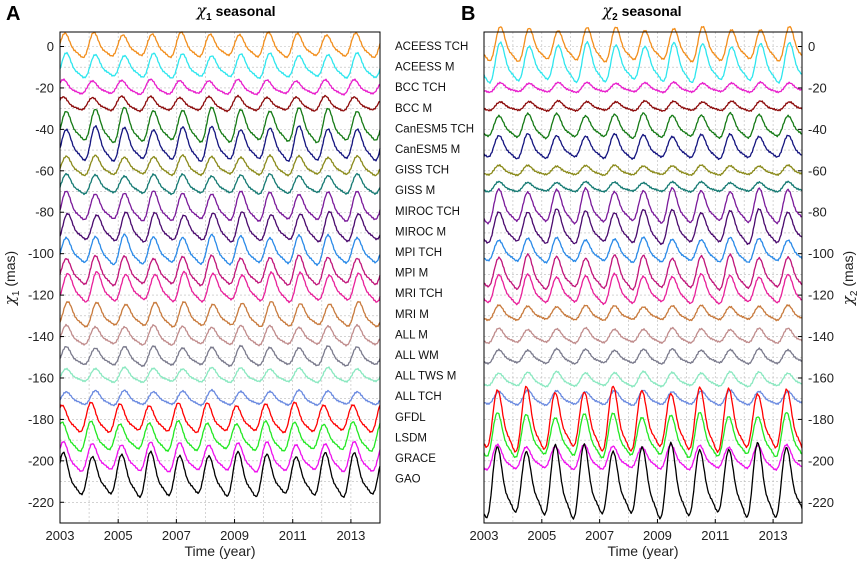 This screenshot has height=565, width=865. What do you see at coordinates (419, 294) in the screenshot?
I see `series-label: MRI TCH` at bounding box center [419, 294].